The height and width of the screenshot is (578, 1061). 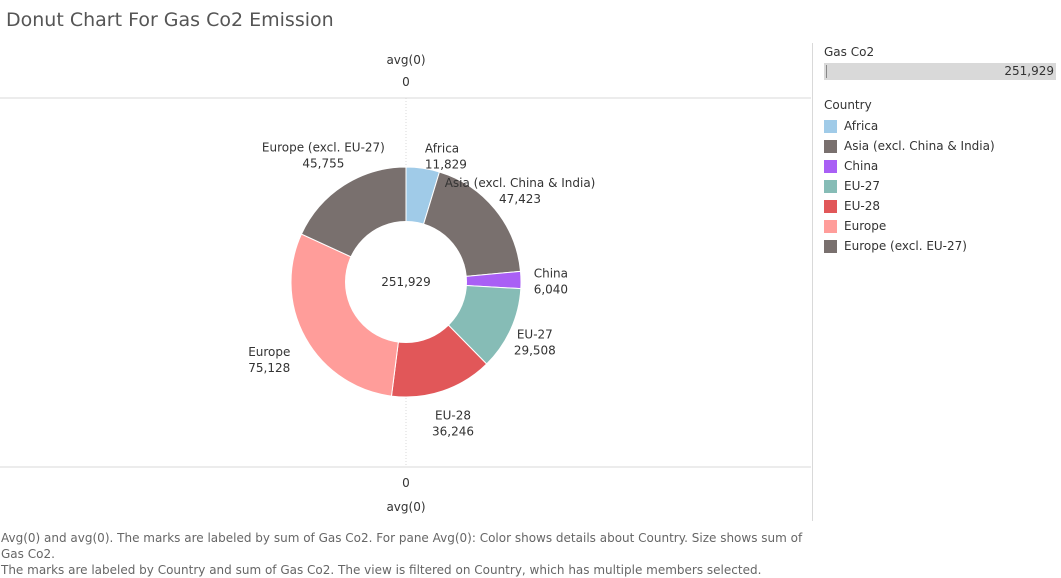 What do you see at coordinates (406, 483) in the screenshot?
I see `bottom-axis-tick: 0` at bounding box center [406, 483].